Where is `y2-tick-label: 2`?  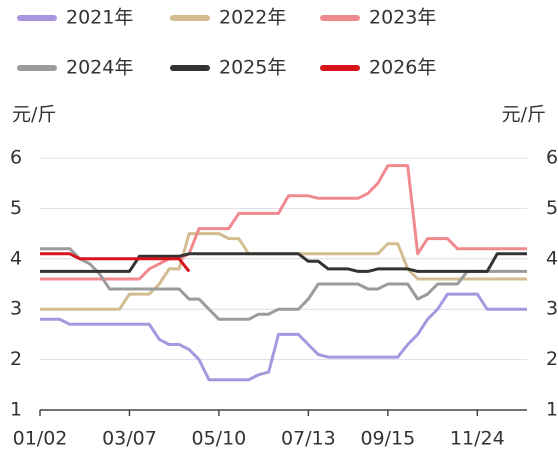 y2-tick-label: 2 is located at coordinates (552, 359).